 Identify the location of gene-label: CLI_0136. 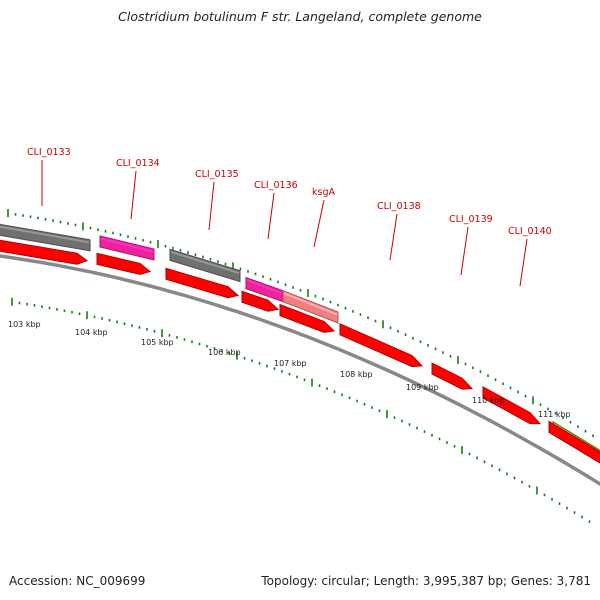
(276, 185).